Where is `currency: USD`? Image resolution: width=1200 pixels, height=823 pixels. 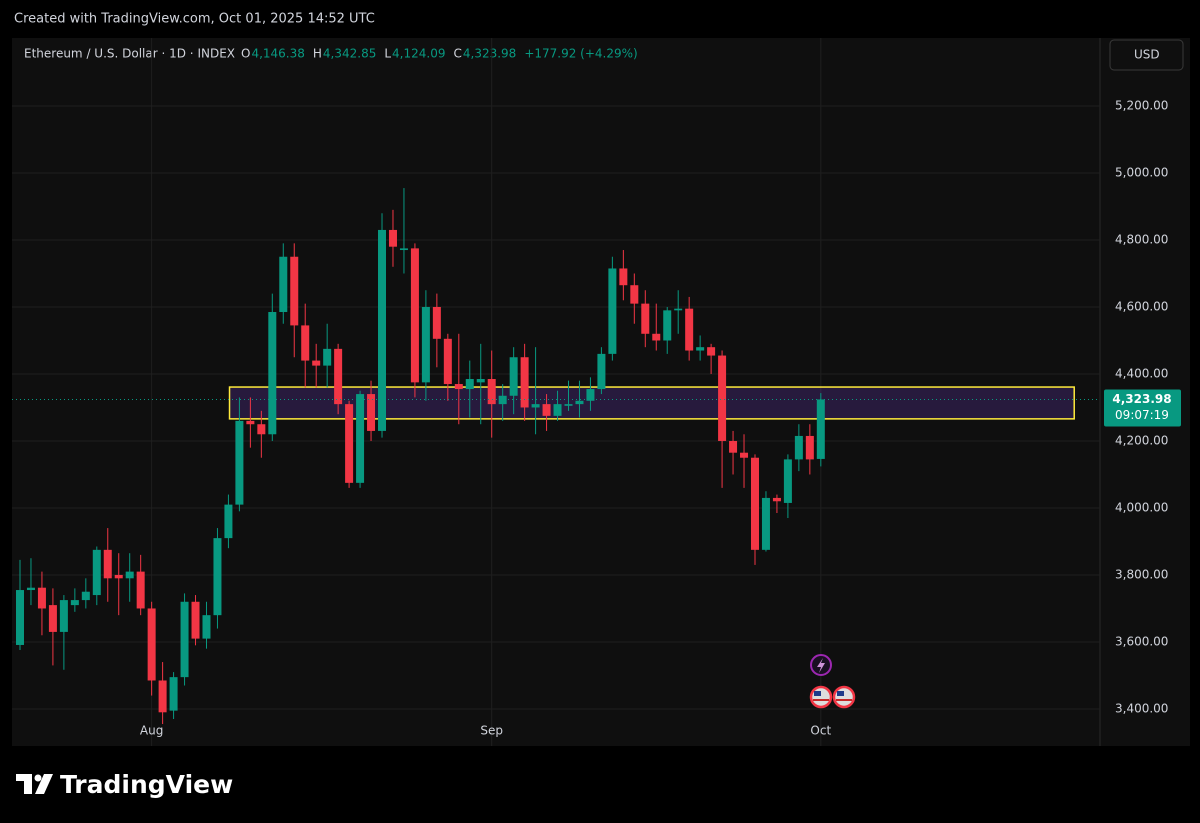
currency: USD is located at coordinates (1147, 55).